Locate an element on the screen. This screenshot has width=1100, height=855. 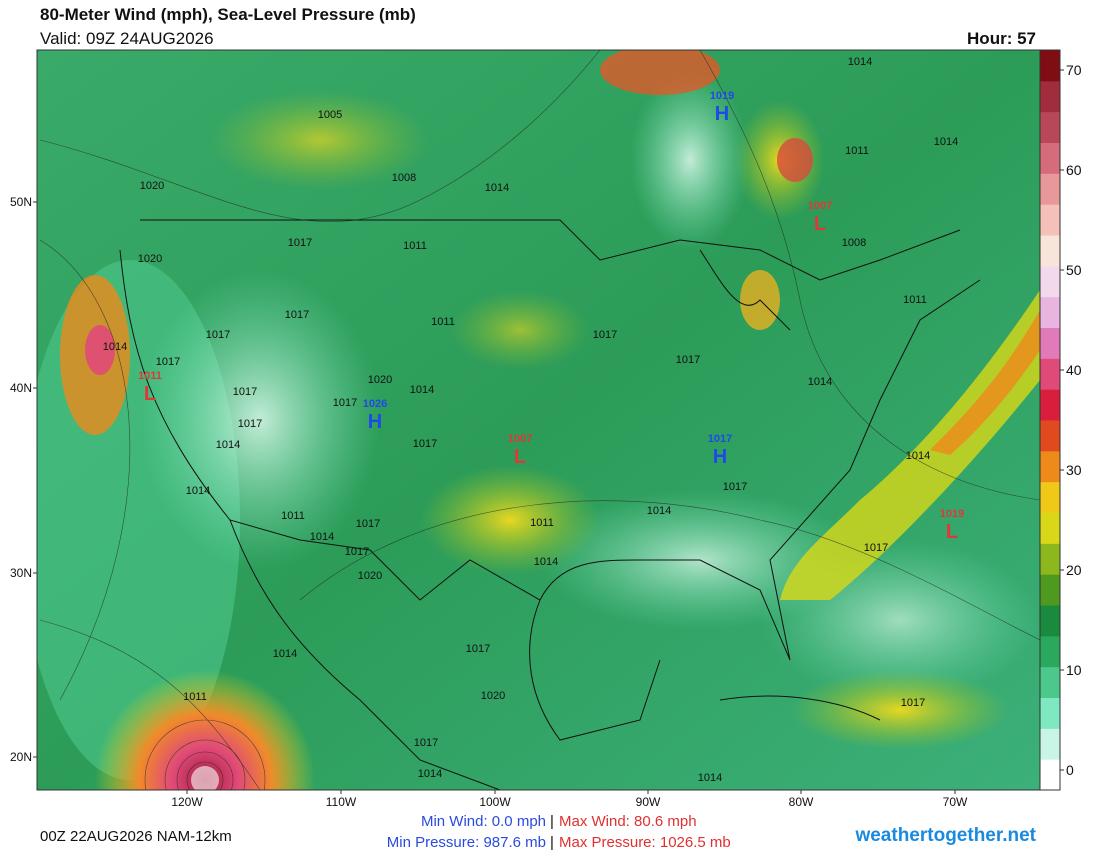
lon-label: 100W is located at coordinates (495, 802).